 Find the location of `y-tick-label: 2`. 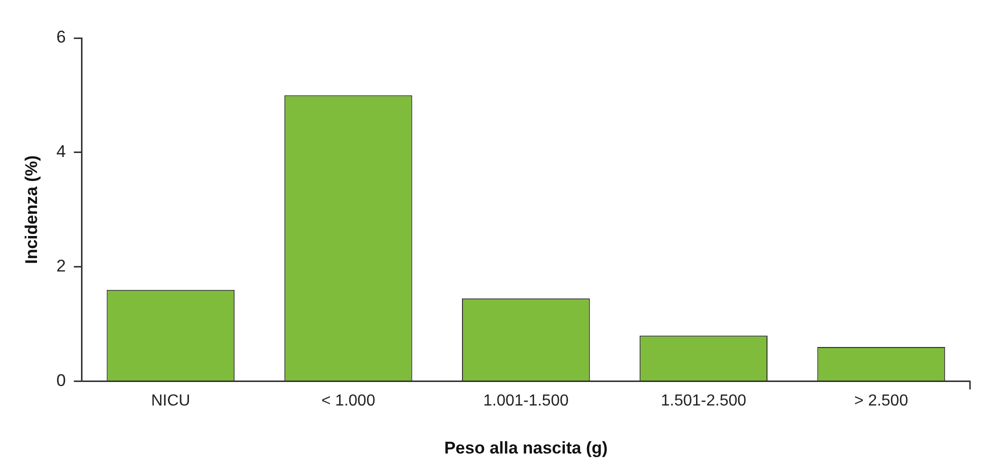

y-tick-label: 2 is located at coordinates (61, 266).